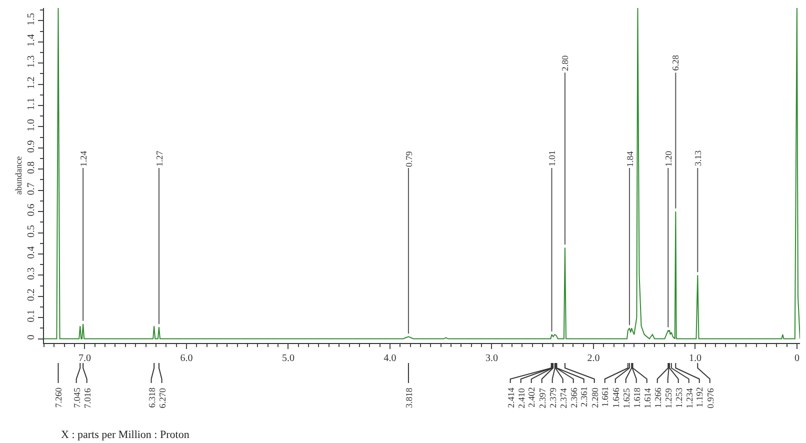 The image size is (806, 443). I want to click on annotation: 1.625, so click(626, 398).